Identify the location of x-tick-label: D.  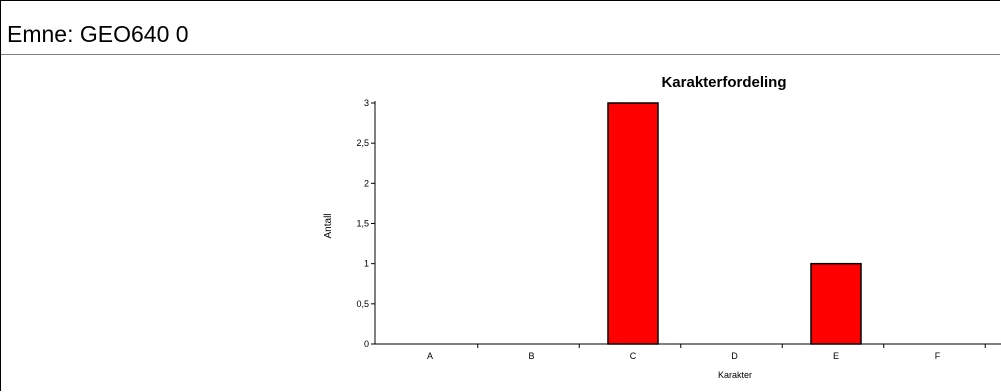
(734, 356).